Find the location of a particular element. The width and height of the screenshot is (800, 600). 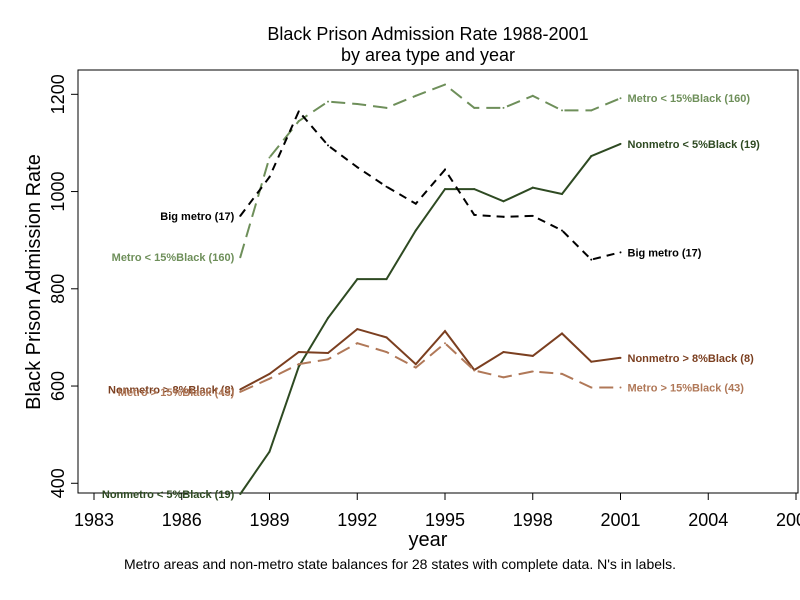

x-tick-label: 1998 is located at coordinates (533, 520).